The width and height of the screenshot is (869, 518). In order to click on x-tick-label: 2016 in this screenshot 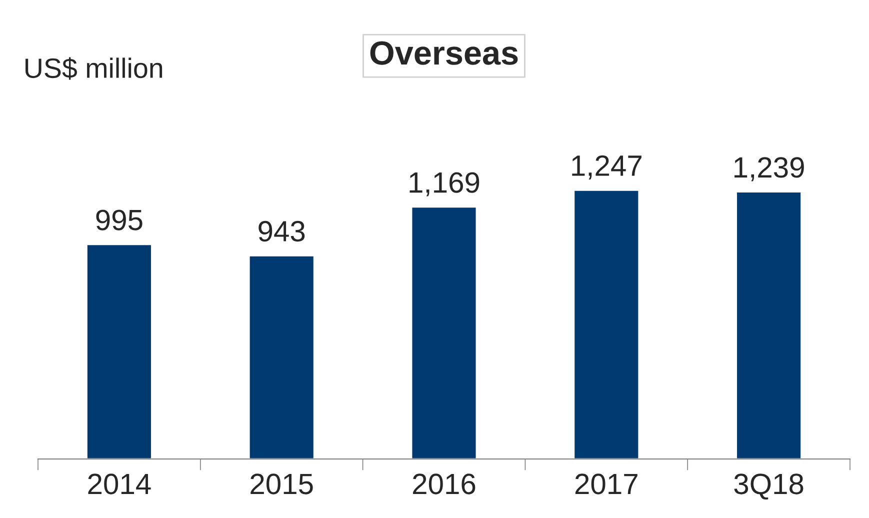, I will do `click(444, 484)`.